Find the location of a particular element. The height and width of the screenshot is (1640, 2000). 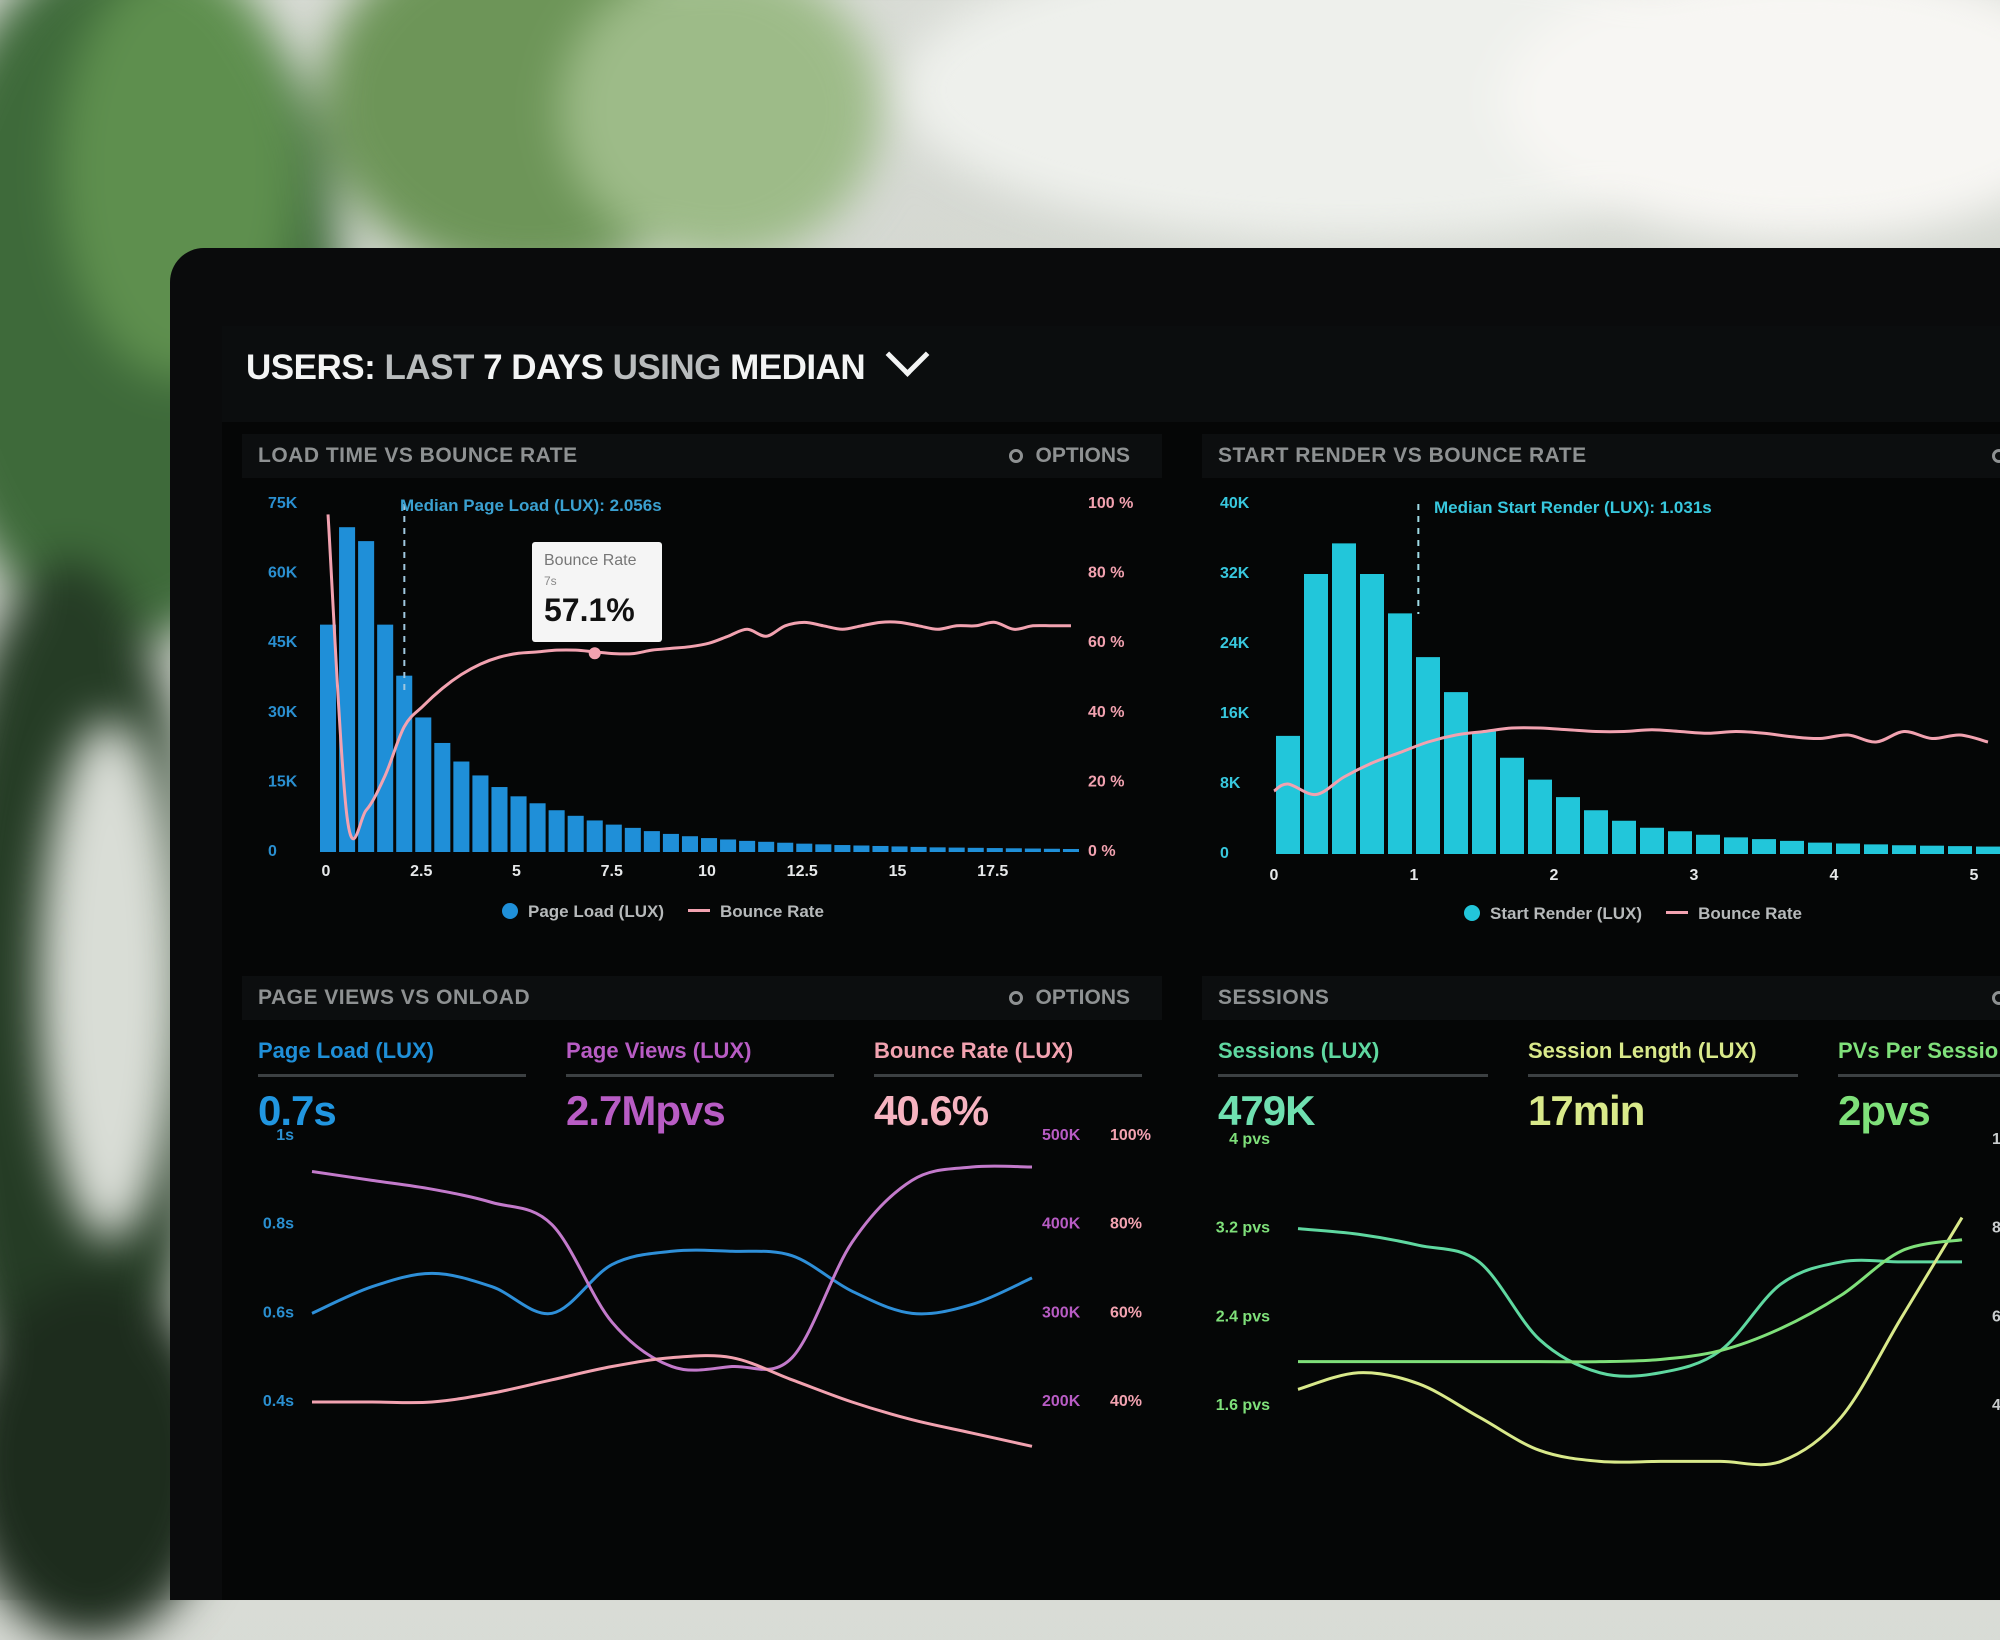

y-tick-left: 16K is located at coordinates (1235, 713).